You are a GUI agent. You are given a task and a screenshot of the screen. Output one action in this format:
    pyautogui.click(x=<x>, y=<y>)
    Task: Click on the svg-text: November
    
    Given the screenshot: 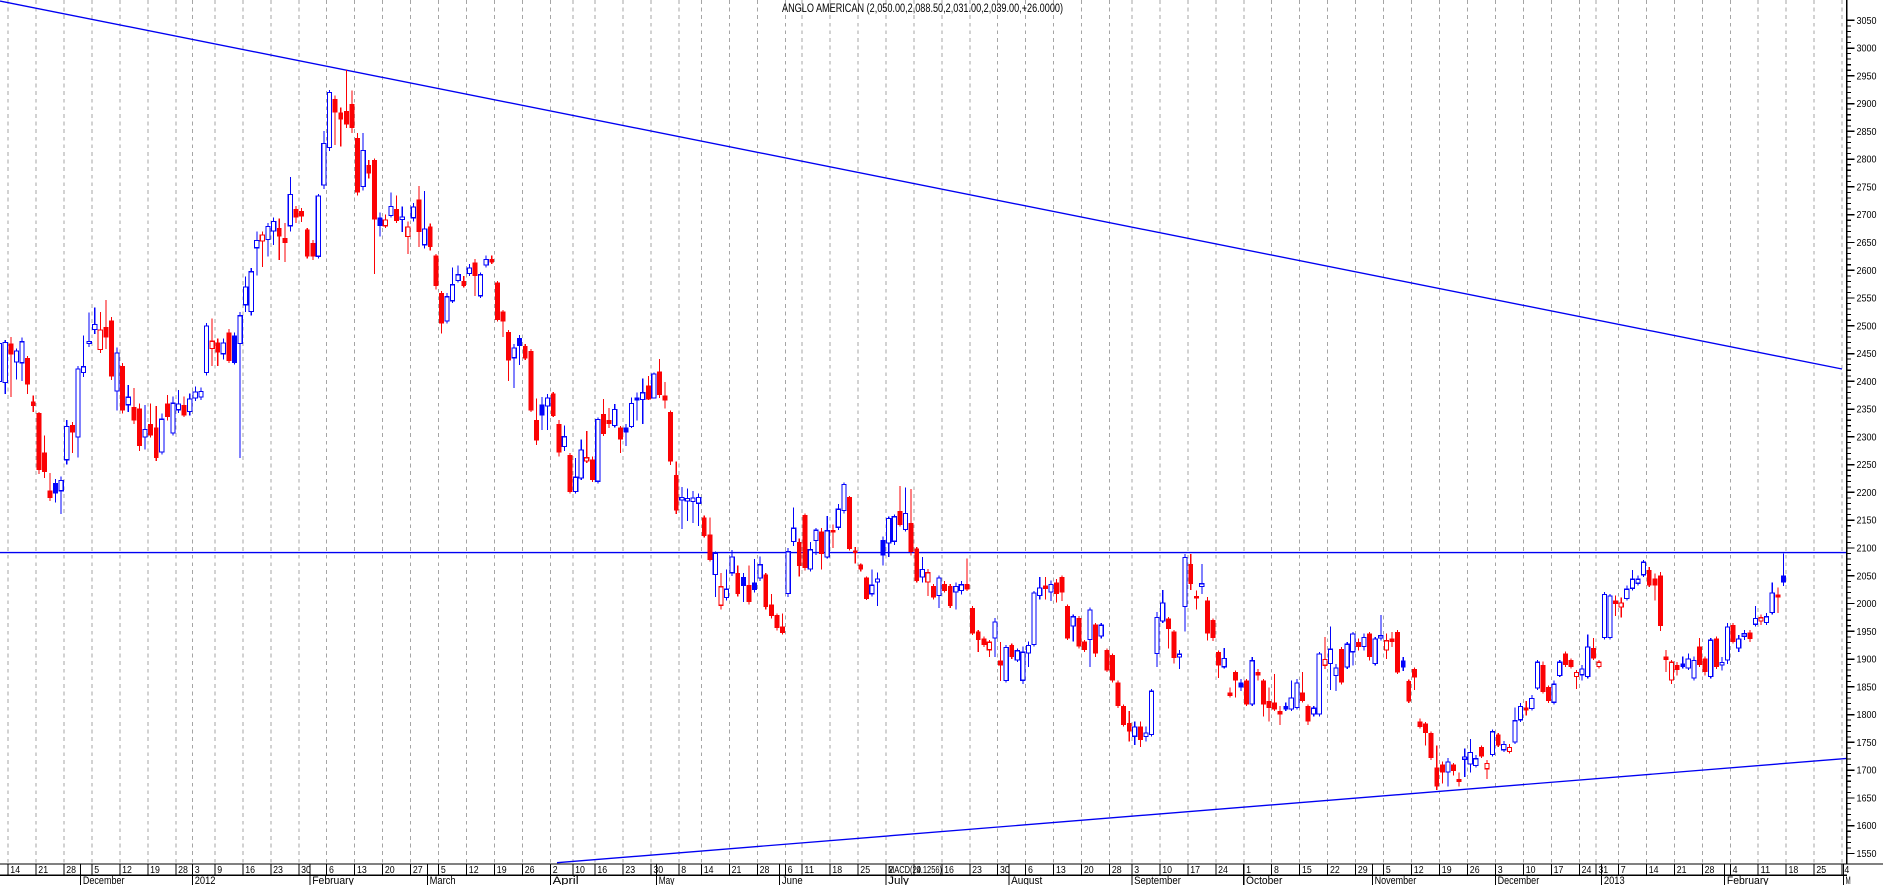 What is the action you would take?
    pyautogui.click(x=1396, y=880)
    